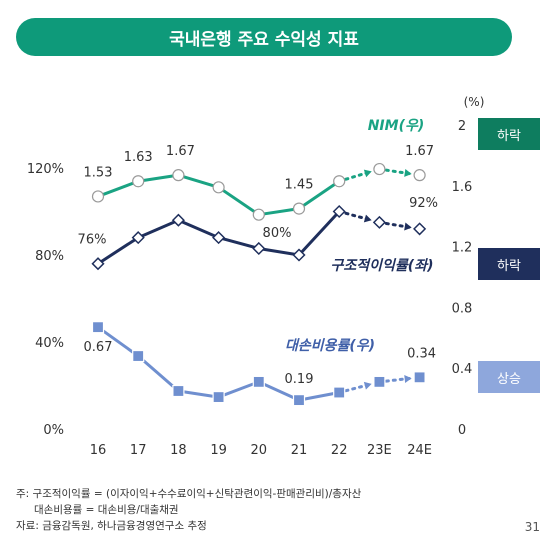  What do you see at coordinates (462, 430) in the screenshot?
I see `right-axis-tick-label: 0` at bounding box center [462, 430].